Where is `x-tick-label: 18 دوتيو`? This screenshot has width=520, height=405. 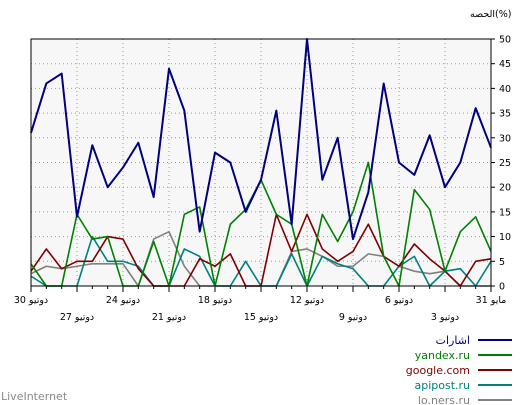
x-tick-label: 18 دوتيو is located at coordinates (215, 300).